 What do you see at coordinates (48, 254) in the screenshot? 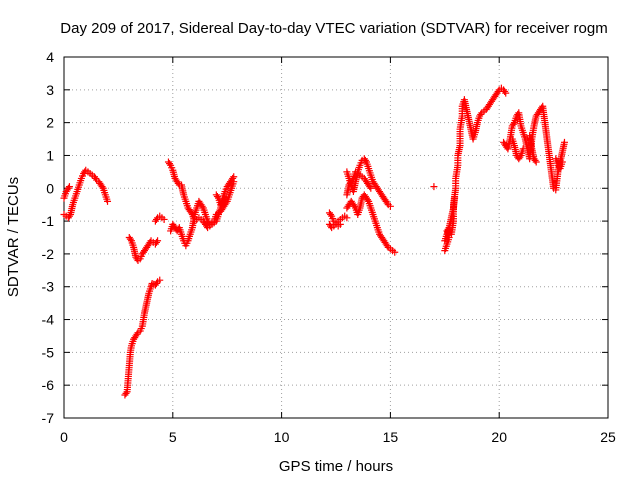
I see `y-tick-label: -2` at bounding box center [48, 254].